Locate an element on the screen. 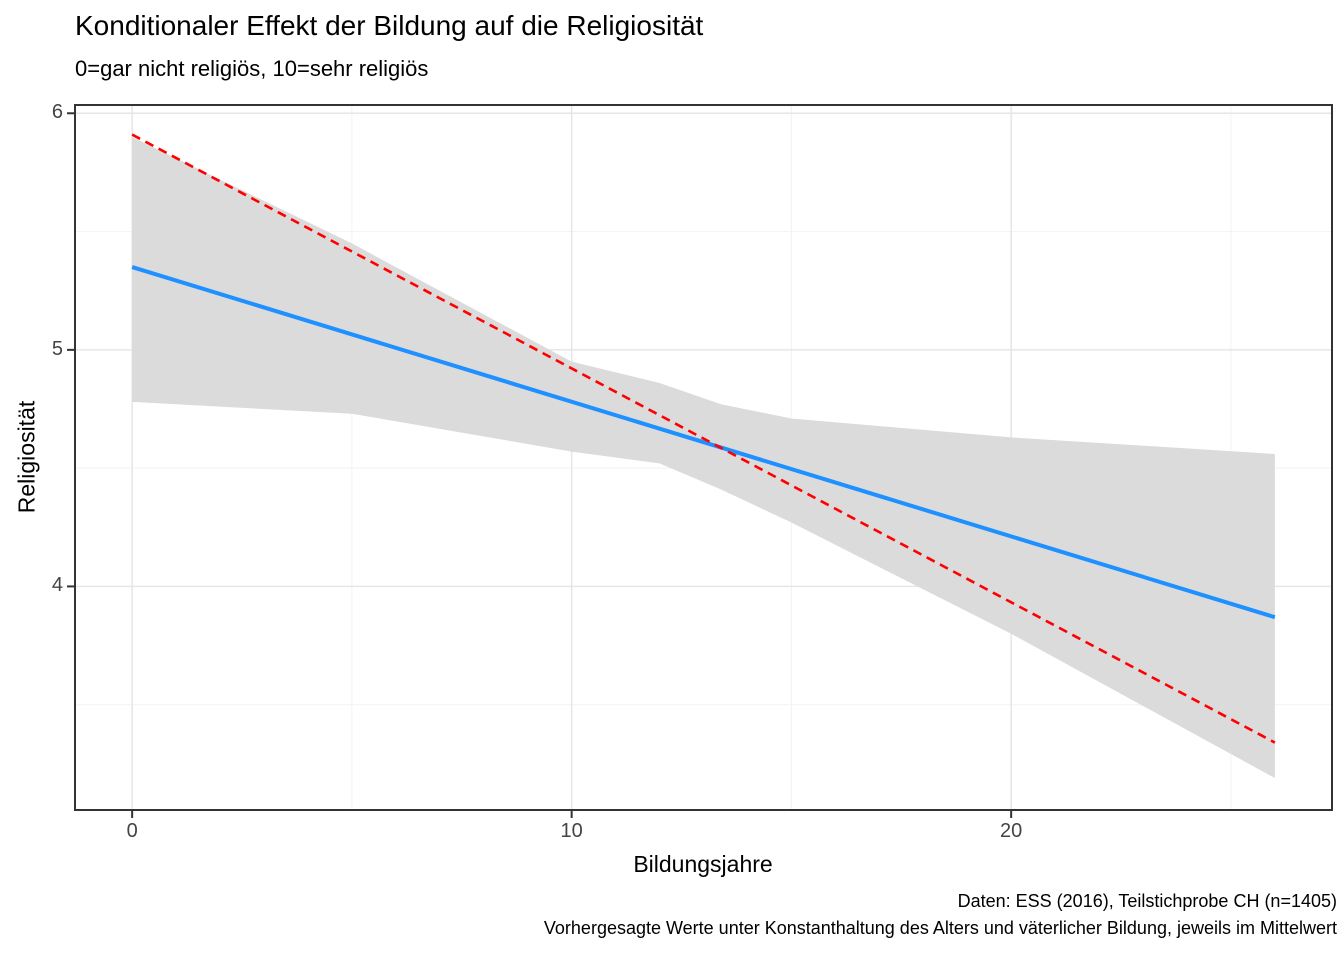 This screenshot has height=960, width=1344. chart-subtitle: 0=gar nicht religiös, 10=sehr religiös is located at coordinates (252, 68).